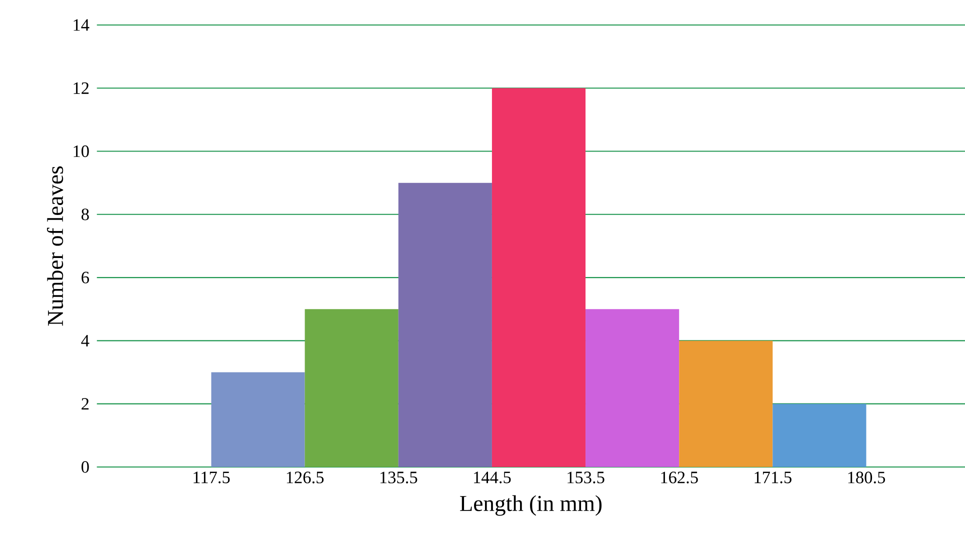 Image resolution: width=965 pixels, height=545 pixels. What do you see at coordinates (85, 404) in the screenshot?
I see `y-tick-label: 2` at bounding box center [85, 404].